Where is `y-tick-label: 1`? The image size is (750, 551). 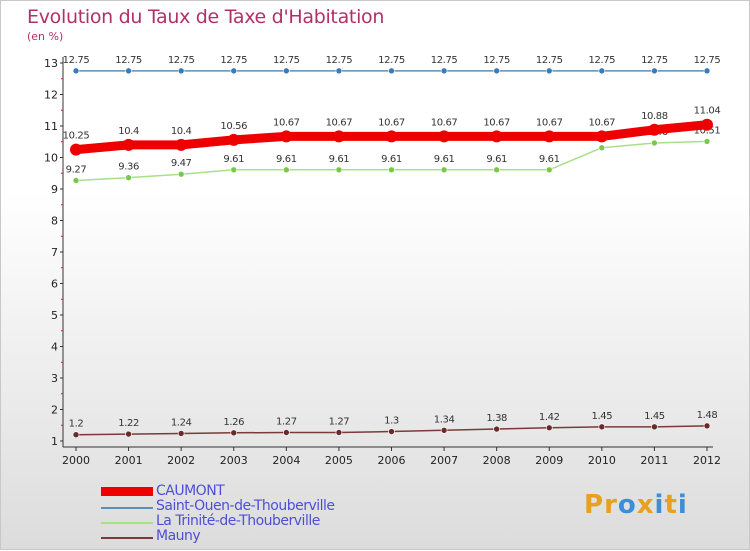
y-tick-label: 1 is located at coordinates (54, 441).